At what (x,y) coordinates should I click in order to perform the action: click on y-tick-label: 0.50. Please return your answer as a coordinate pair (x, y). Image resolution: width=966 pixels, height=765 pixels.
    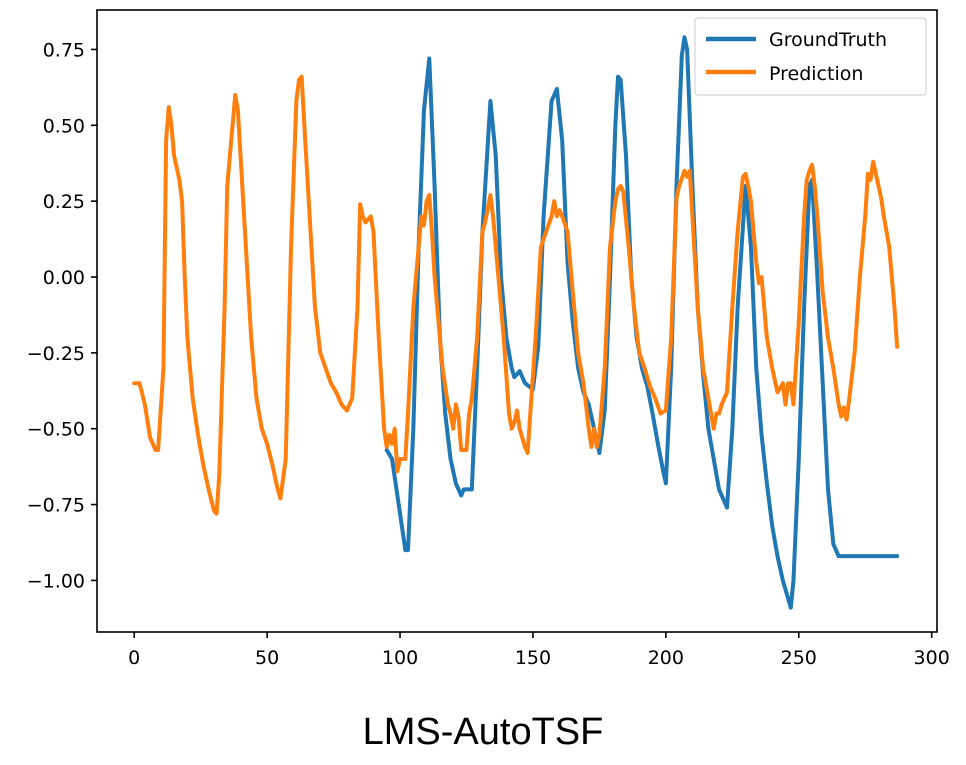
    Looking at the image, I should click on (64, 126).